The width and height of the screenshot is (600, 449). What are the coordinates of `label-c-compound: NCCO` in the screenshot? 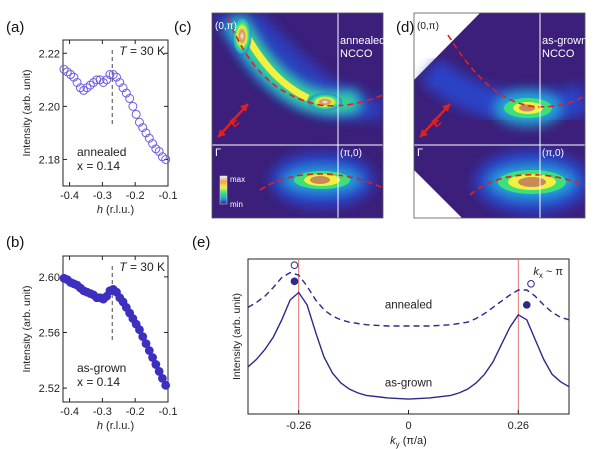 It's located at (356, 54).